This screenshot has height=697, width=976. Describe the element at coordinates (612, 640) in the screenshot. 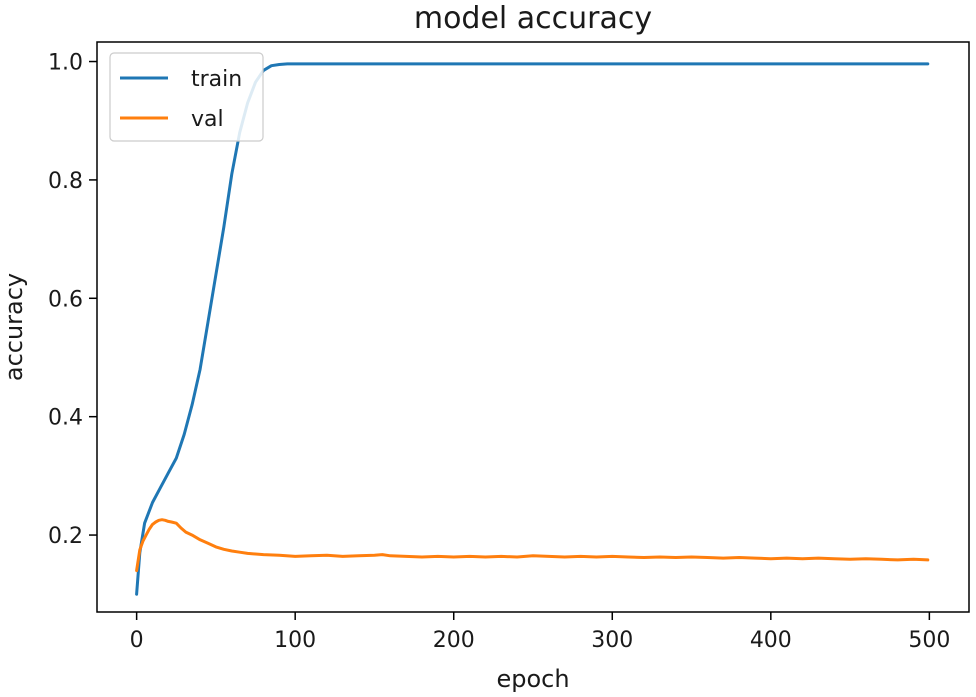

I see `x-tick-label: 300` at that location.